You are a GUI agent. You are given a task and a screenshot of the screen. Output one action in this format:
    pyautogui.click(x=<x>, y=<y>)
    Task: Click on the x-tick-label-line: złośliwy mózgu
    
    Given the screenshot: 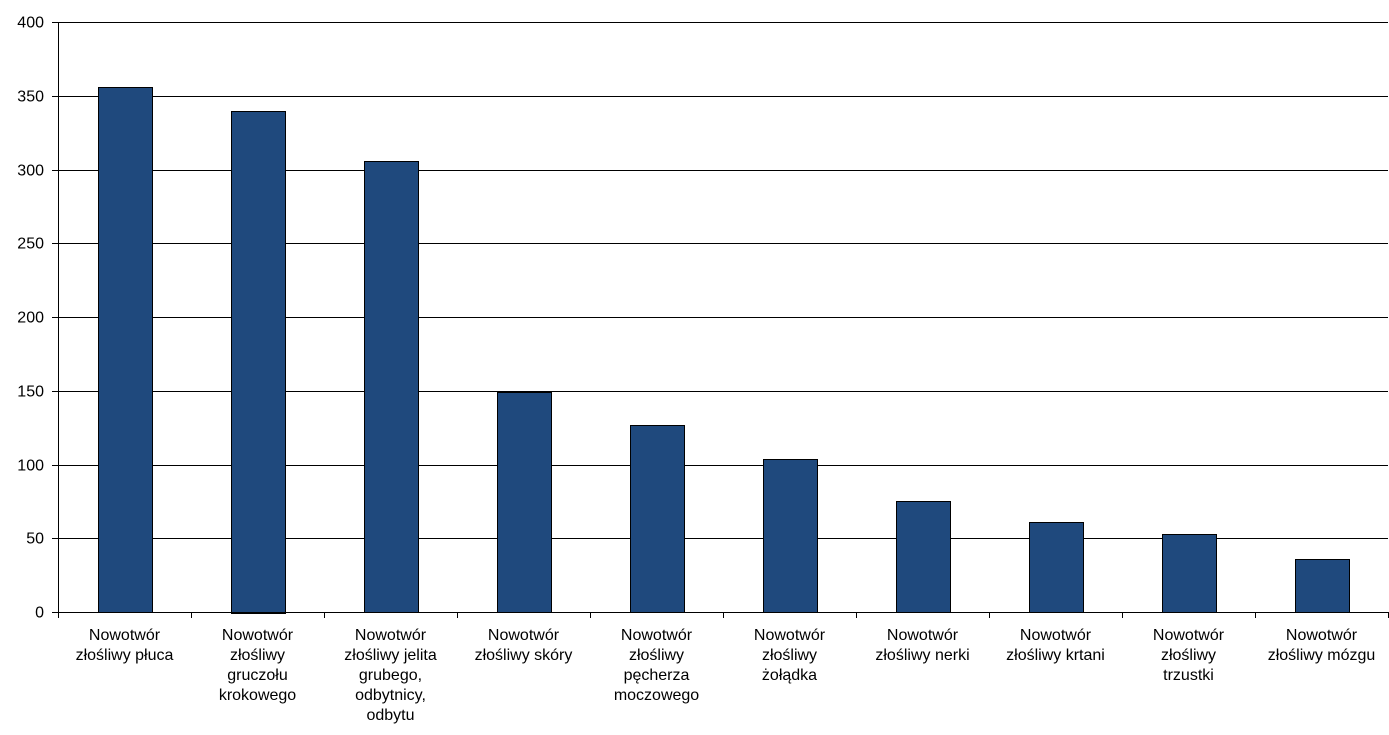 What is the action you would take?
    pyautogui.click(x=1322, y=655)
    